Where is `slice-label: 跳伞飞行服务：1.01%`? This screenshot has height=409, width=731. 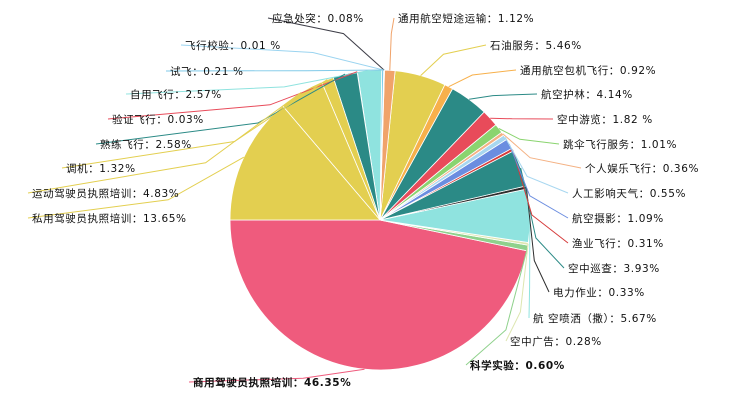 slice-label: 跳伞飞行服务：1.01% is located at coordinates (620, 144).